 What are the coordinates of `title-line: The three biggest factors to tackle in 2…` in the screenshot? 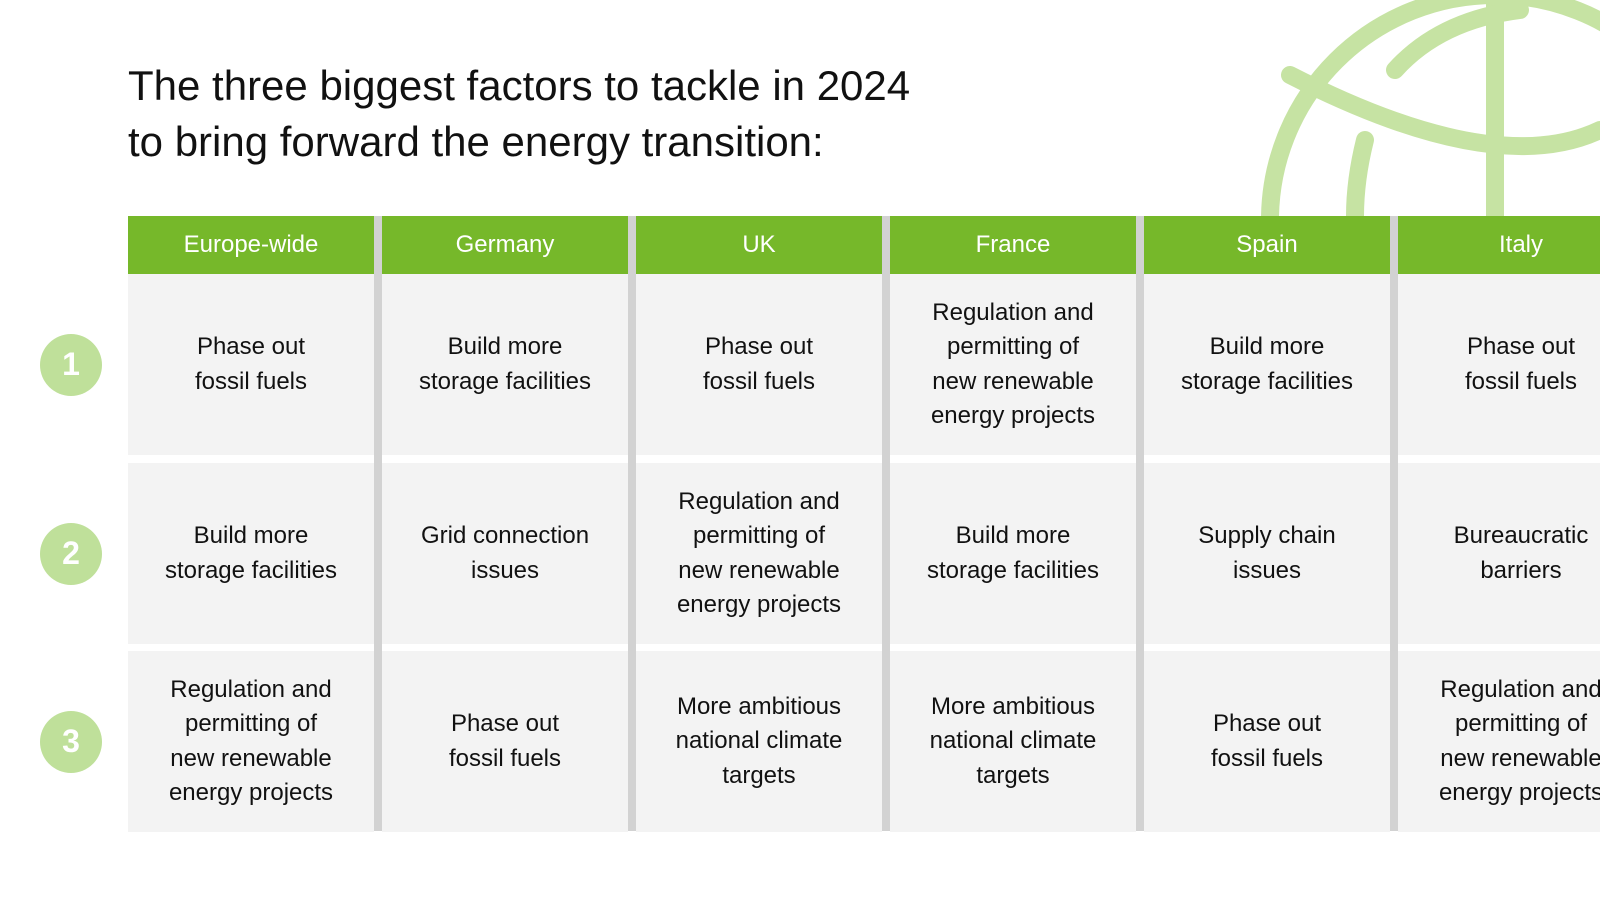 It's located at (519, 85).